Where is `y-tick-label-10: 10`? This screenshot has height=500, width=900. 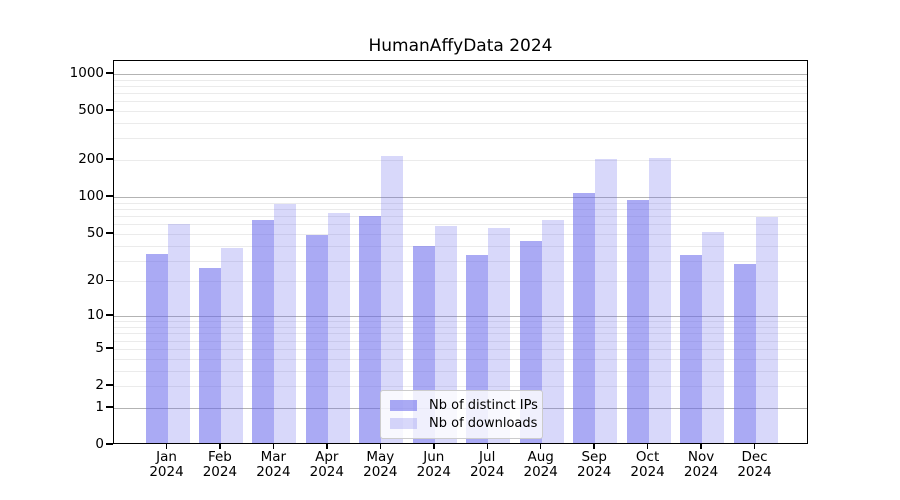
y-tick-label-10: 10 is located at coordinates (95, 315).